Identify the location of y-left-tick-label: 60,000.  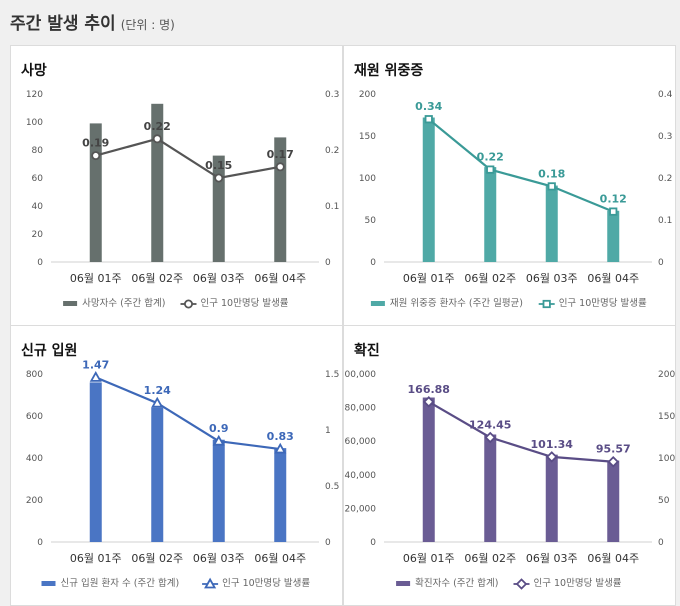
(361, 442).